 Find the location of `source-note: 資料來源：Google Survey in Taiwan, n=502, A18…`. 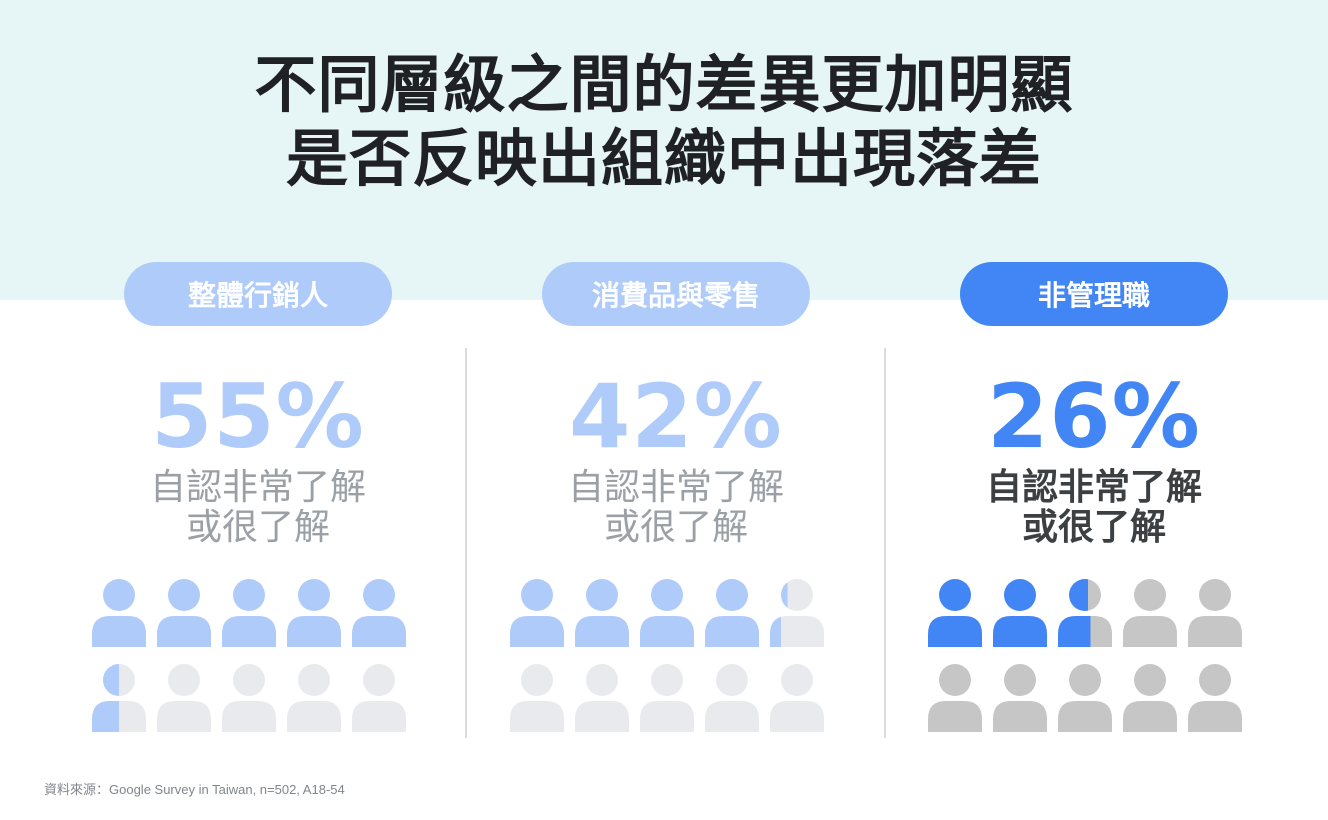

source-note: 資料來源：Google Survey in Taiwan, n=502, A18… is located at coordinates (194, 789).